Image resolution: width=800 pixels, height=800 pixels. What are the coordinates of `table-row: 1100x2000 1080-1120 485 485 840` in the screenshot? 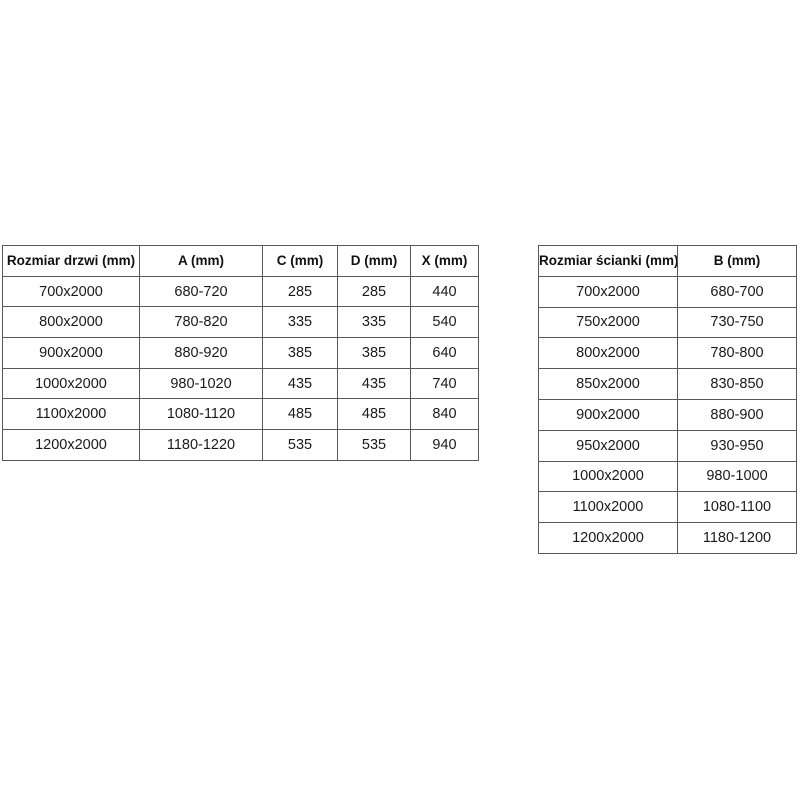 It's located at (240, 414).